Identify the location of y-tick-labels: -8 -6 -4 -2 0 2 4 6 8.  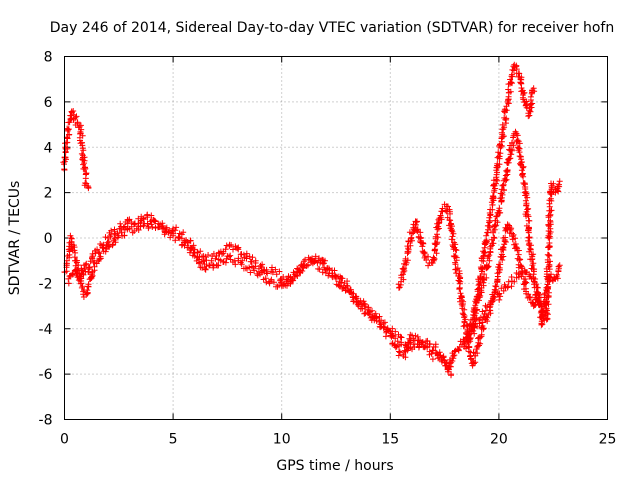
(46, 239).